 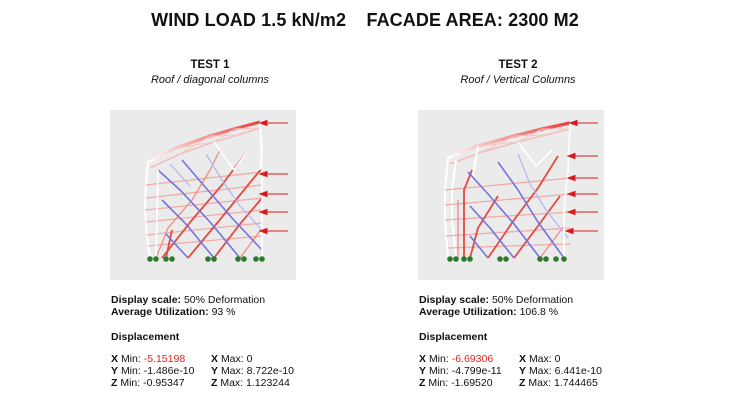 I want to click on x-min-value: -6.69306, so click(x=472, y=359).